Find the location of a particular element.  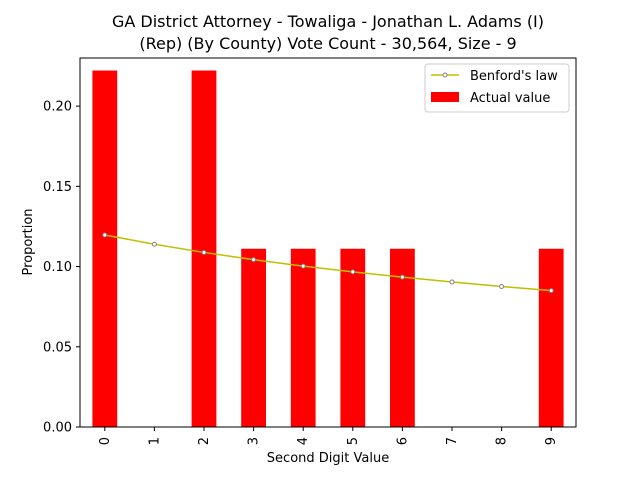

legend-bar-swatch is located at coordinates (445, 97).